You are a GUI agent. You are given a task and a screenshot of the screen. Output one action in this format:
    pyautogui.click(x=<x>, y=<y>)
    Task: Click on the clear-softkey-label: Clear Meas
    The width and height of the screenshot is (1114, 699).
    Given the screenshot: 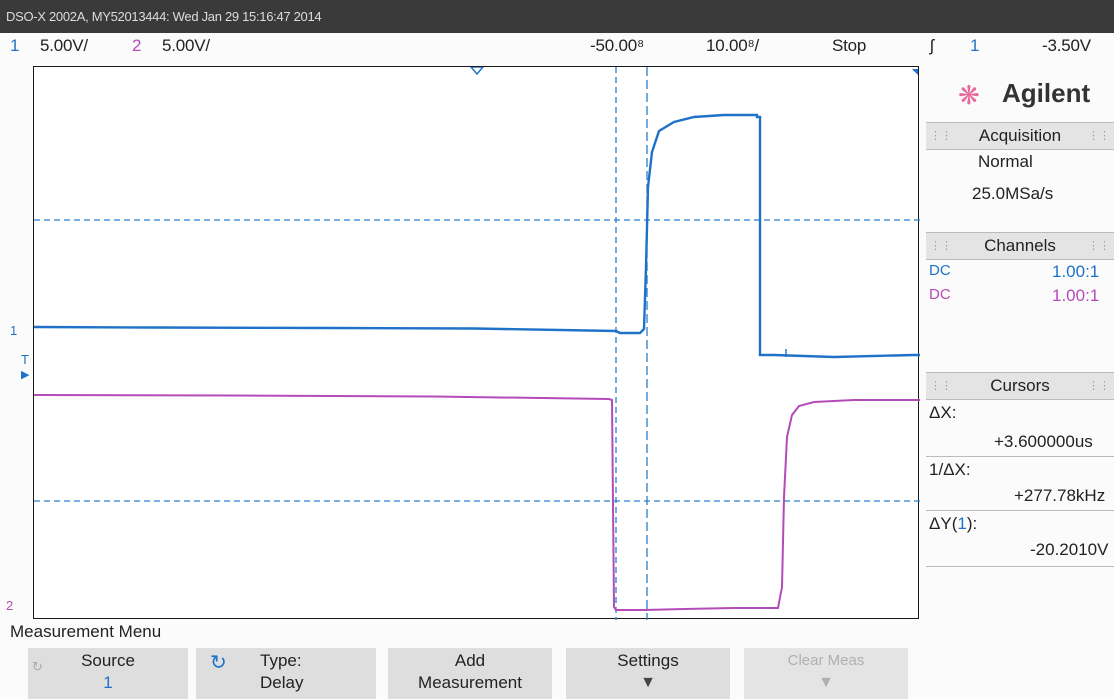 What is the action you would take?
    pyautogui.click(x=826, y=660)
    